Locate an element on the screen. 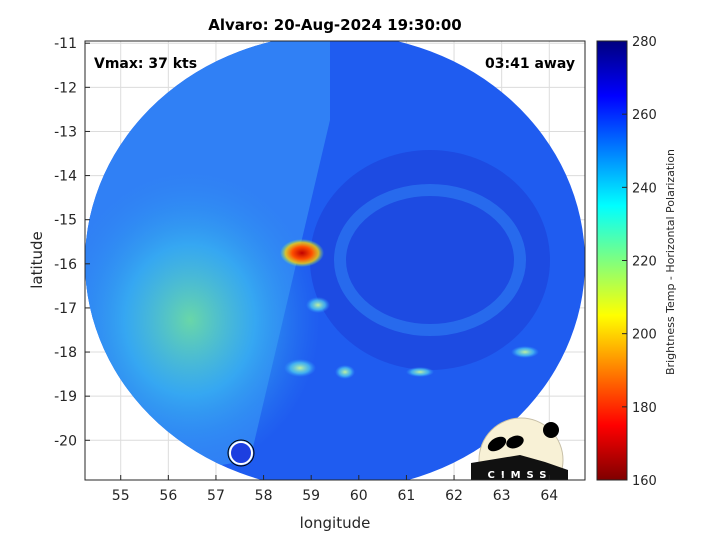  colorbar-ticks: 280 260 240 220 200 180 160 is located at coordinates (639, 262).